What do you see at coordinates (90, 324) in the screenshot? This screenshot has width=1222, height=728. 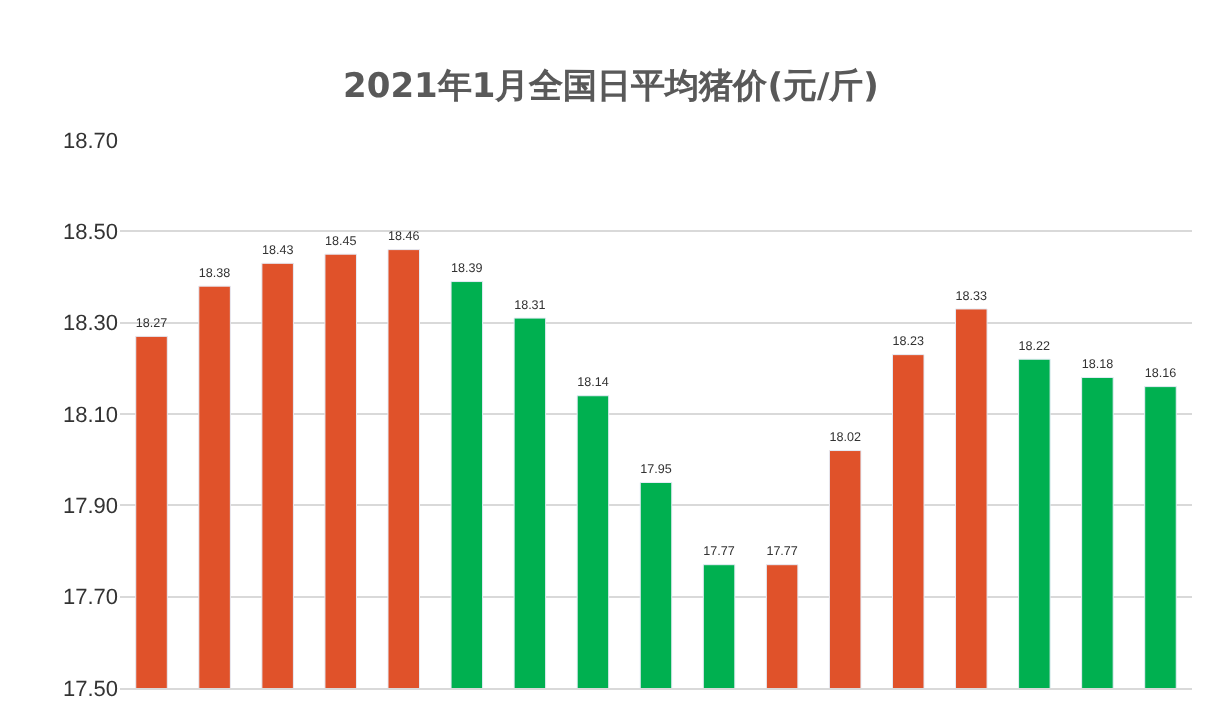 I see `y-tick-label: 18.30` at bounding box center [90, 324].